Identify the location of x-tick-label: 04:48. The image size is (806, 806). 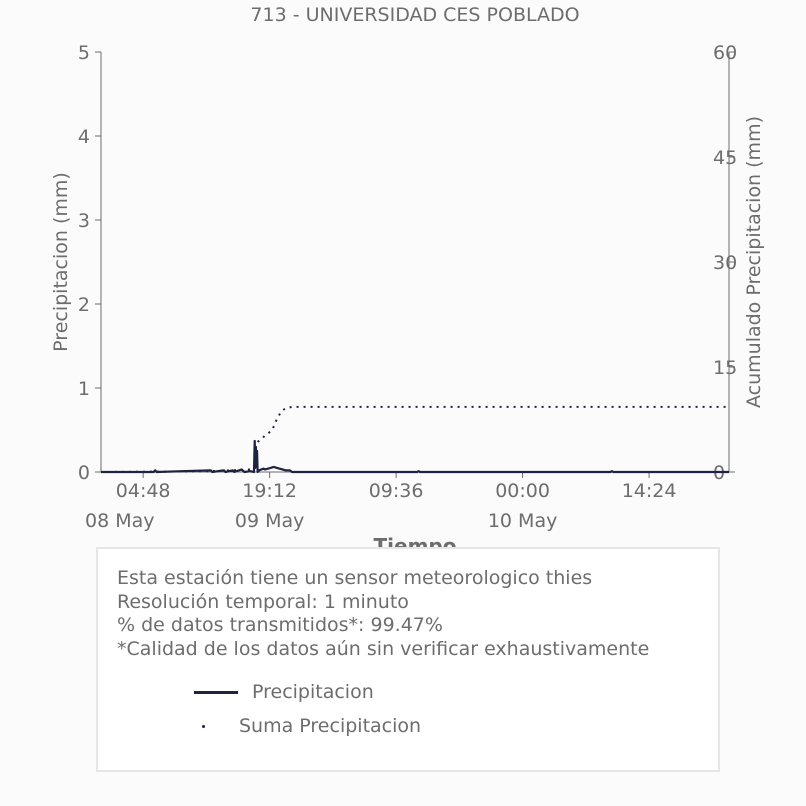
(143, 491).